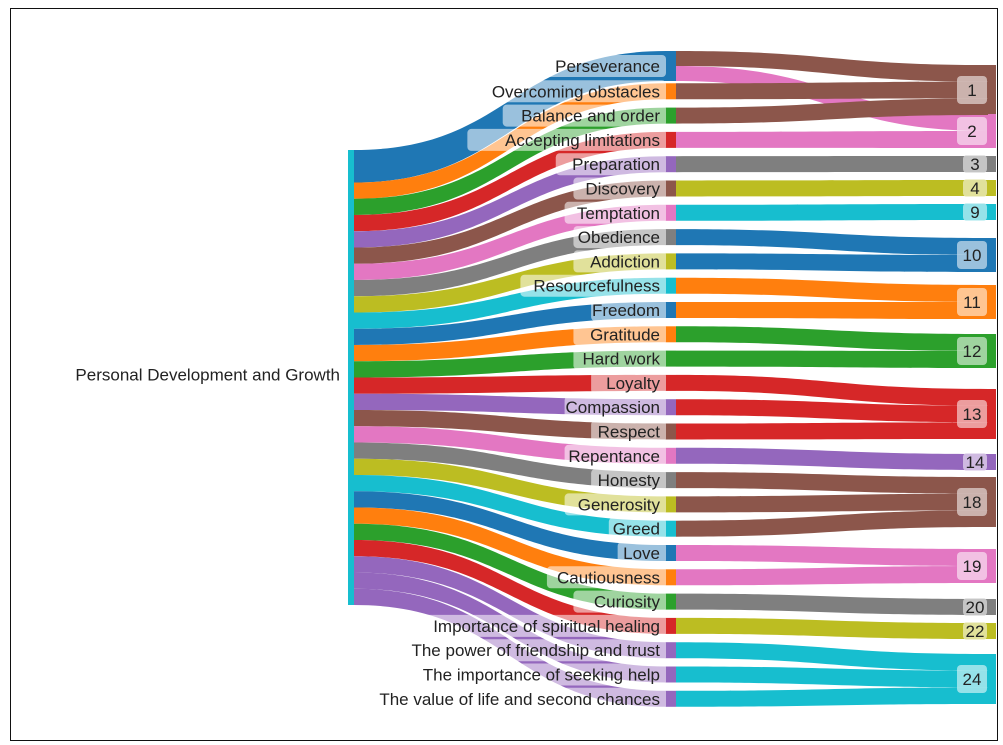  Describe the element at coordinates (671, 407) in the screenshot. I see `theme-node-compassion` at that location.